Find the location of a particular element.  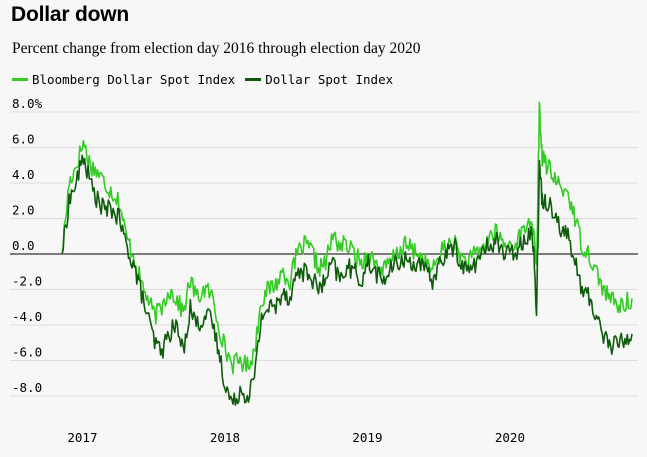

legend-item-bloomberg: Bloomberg Dollar Spot Index is located at coordinates (123, 79).